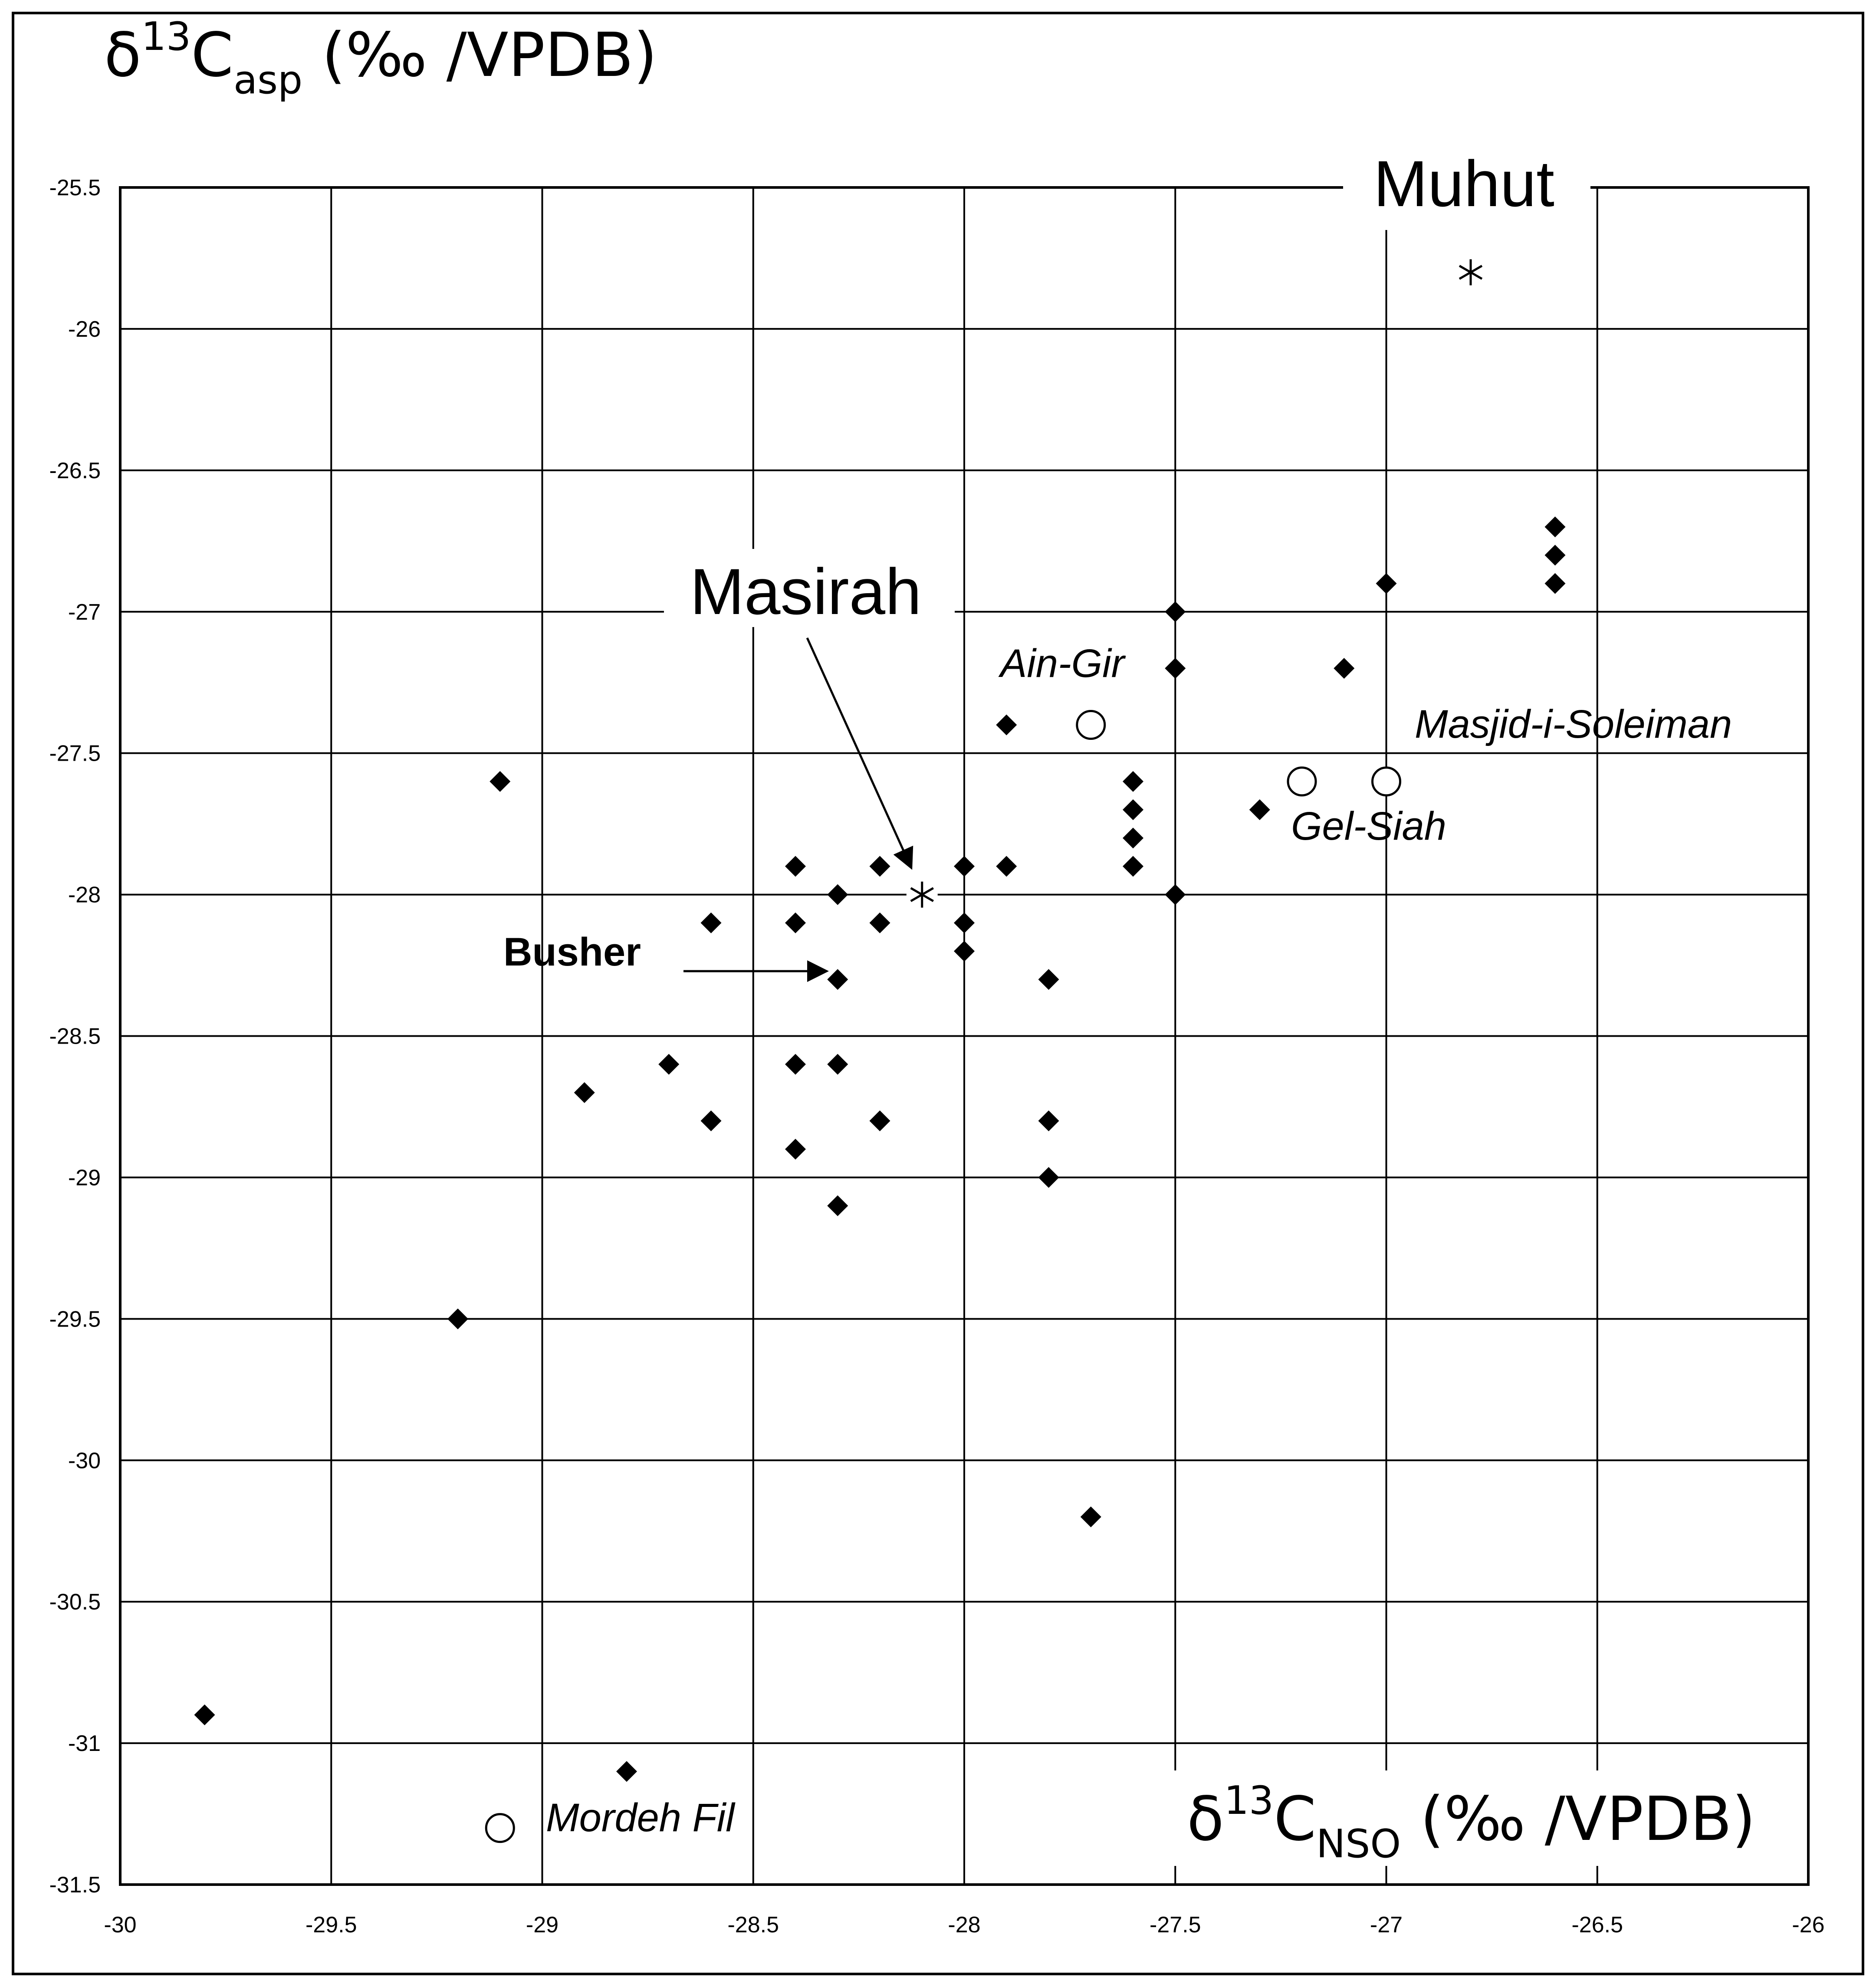  Describe the element at coordinates (1574, 724) in the screenshot. I see `label-masjid-i-soleiman: Masjid-i-Soleiman` at that location.